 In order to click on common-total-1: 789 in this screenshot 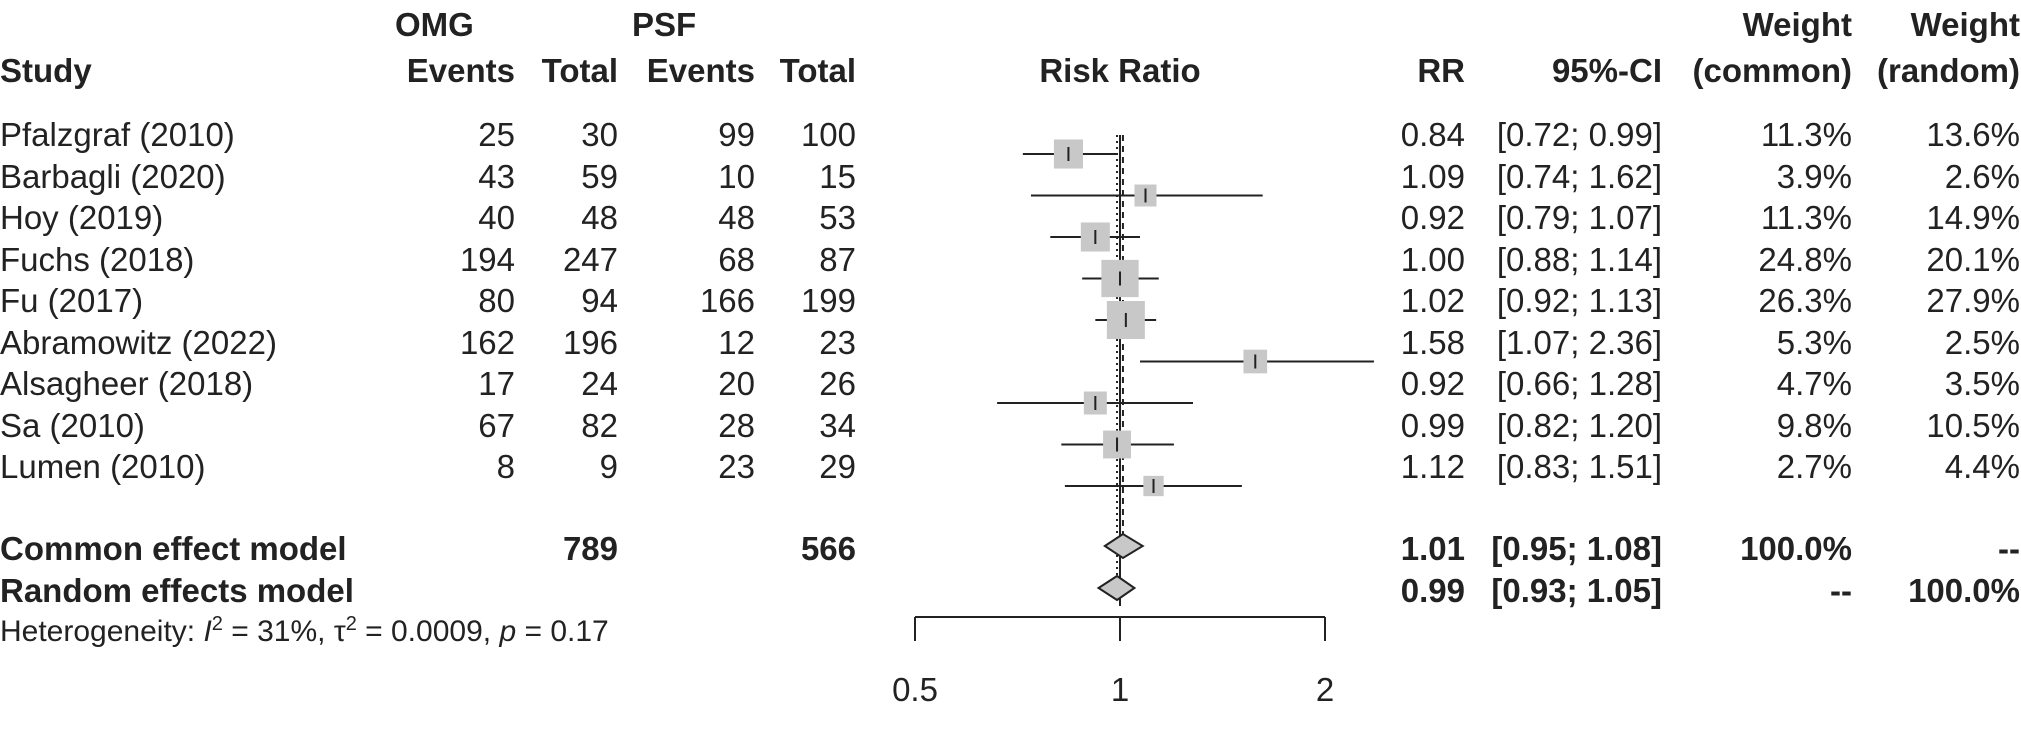, I will do `click(590, 548)`.